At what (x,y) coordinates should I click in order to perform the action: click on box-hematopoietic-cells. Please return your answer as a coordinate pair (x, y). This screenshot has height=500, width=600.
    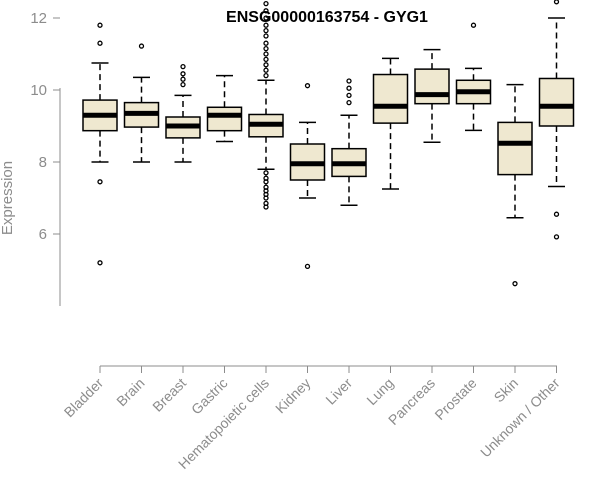
    Looking at the image, I should click on (266, 105).